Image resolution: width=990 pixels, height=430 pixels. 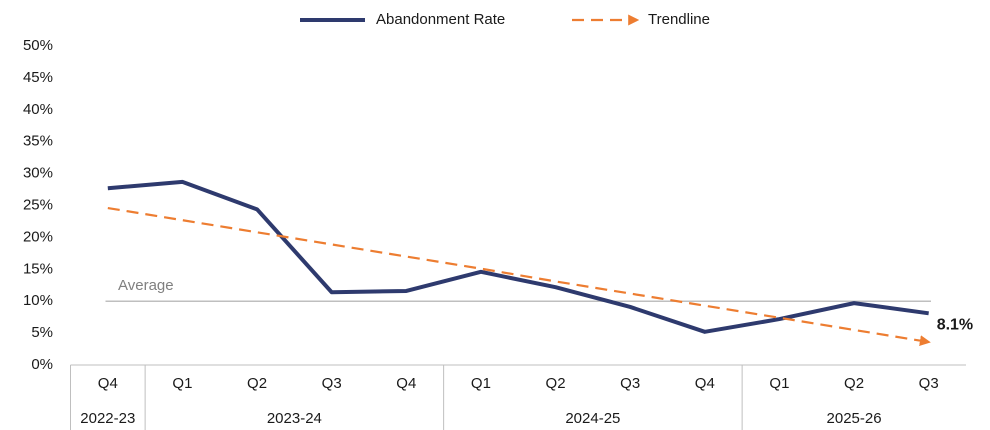 I want to click on data-label: 8.1%, so click(x=955, y=325).